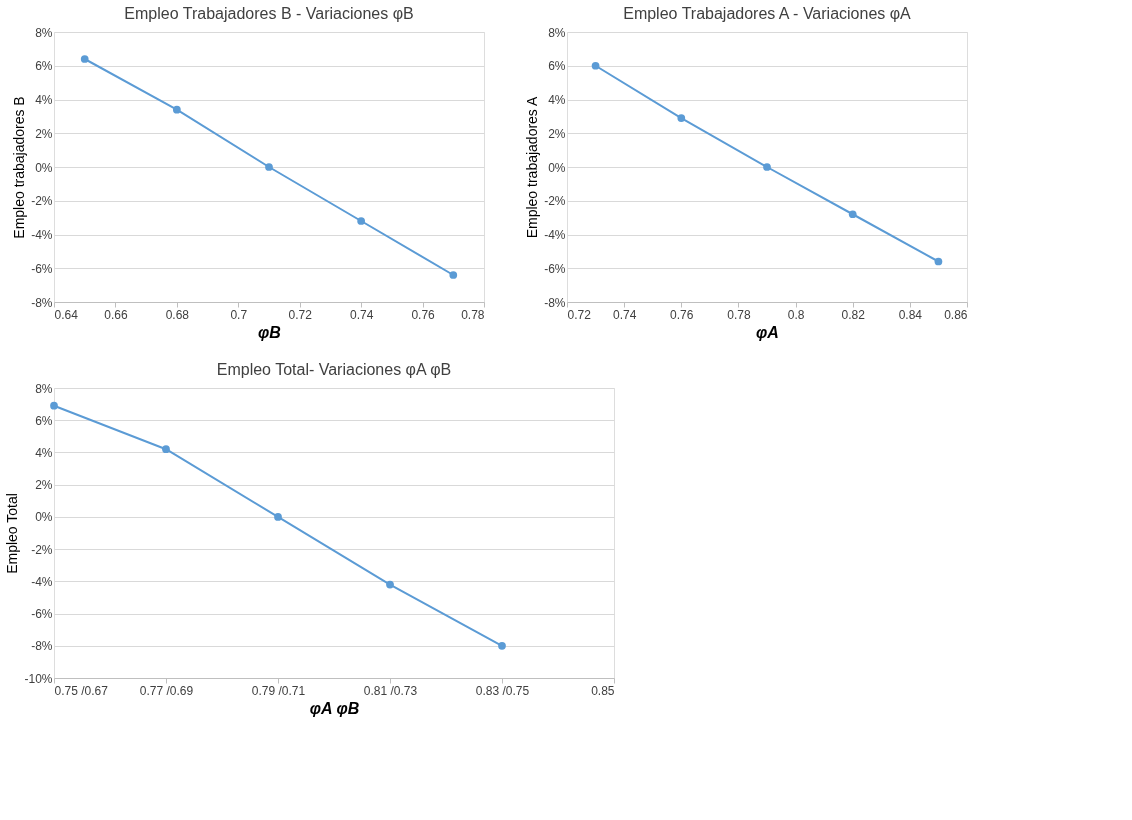  Describe the element at coordinates (269, 332) in the screenshot. I see `x-axis-title: φB` at that location.